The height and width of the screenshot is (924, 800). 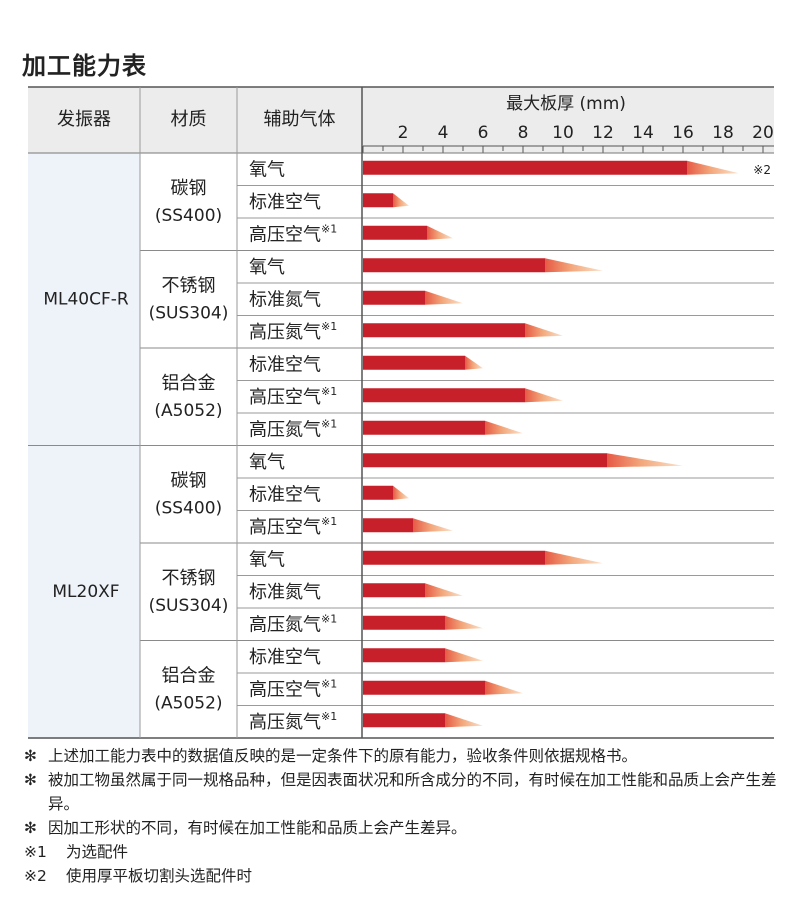 I want to click on header-oscillator: 发振器, so click(x=84, y=119).